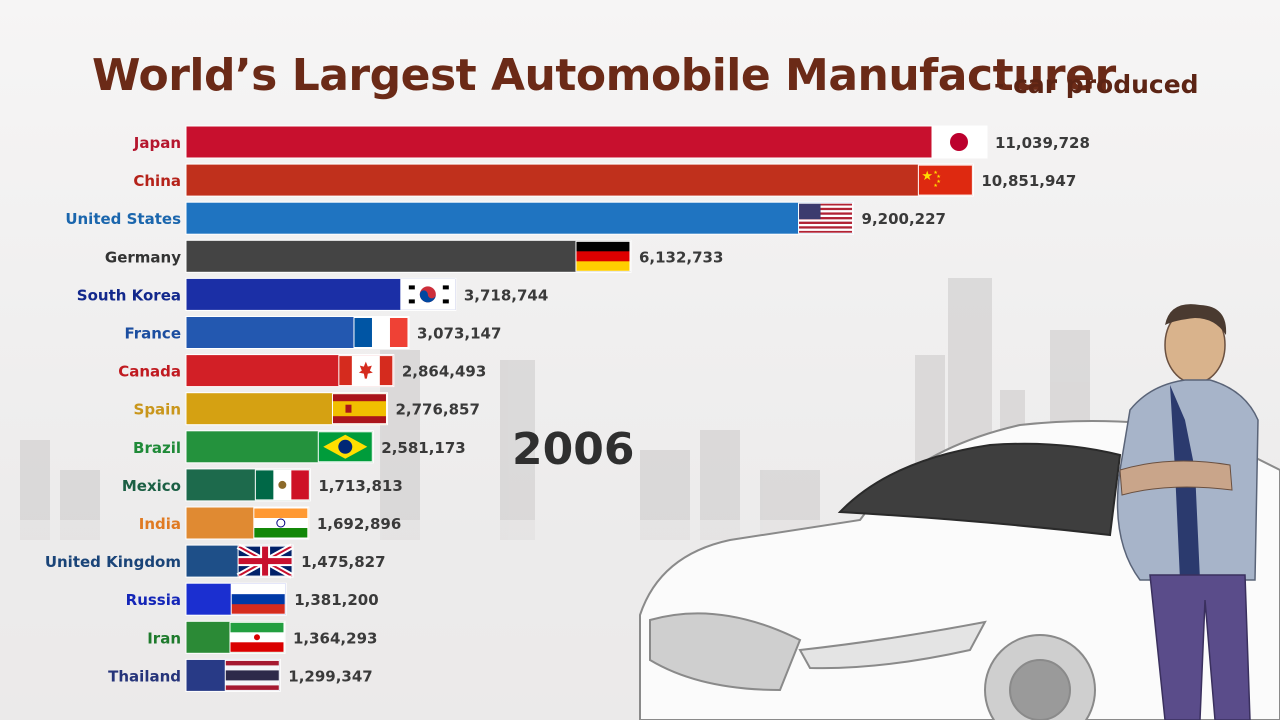 The image size is (1280, 720). What do you see at coordinates (113, 562) in the screenshot?
I see `category-label-united-kingdom: United Kingdom` at bounding box center [113, 562].